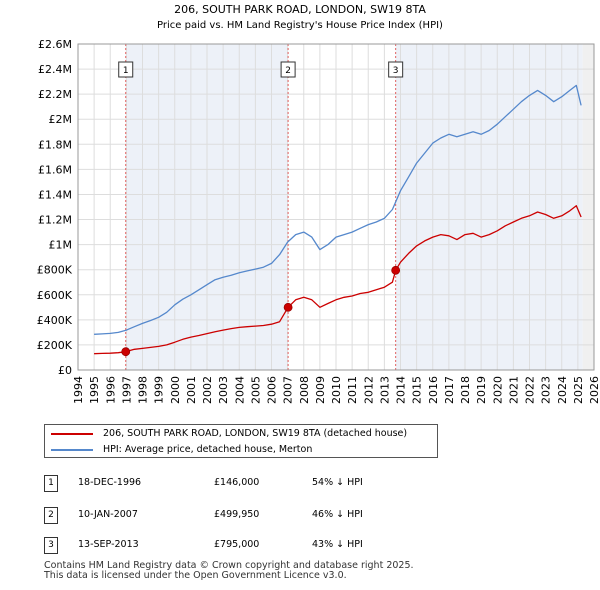 This screenshot has height=590, width=600. What do you see at coordinates (55, 169) in the screenshot?
I see `y-tick-label: £1.6M` at bounding box center [55, 169].